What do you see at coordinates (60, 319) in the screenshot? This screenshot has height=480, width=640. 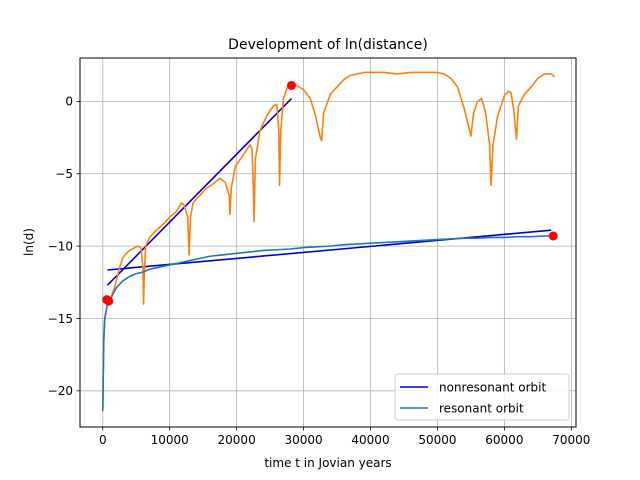 I see `y-tick-label: −15` at bounding box center [60, 319].